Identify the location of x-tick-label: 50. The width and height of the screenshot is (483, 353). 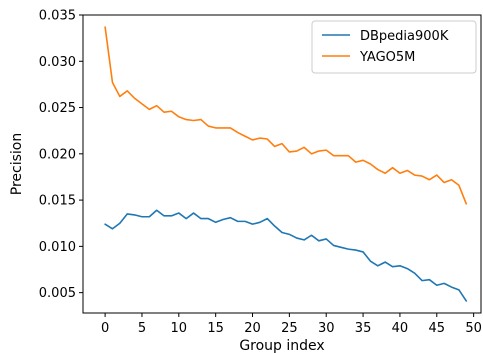
(473, 328).